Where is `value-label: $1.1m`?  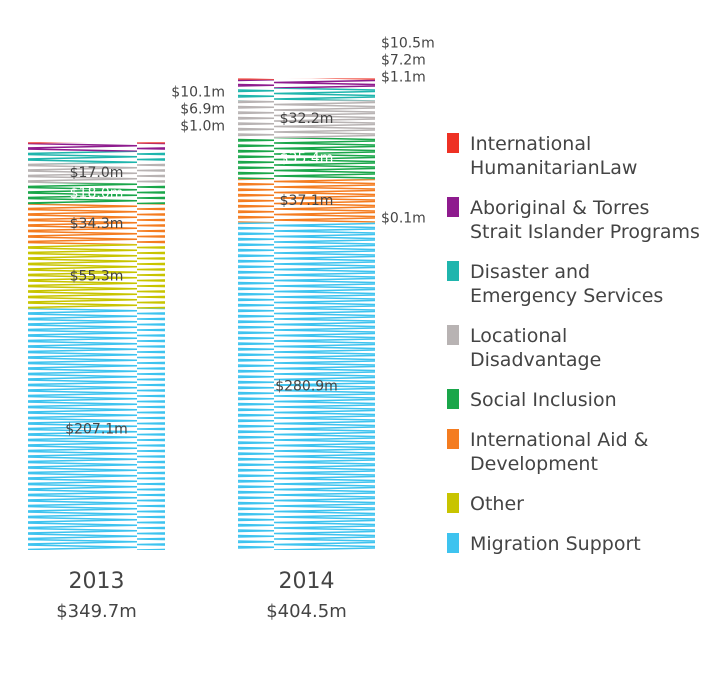
value-label: $1.1m is located at coordinates (403, 77).